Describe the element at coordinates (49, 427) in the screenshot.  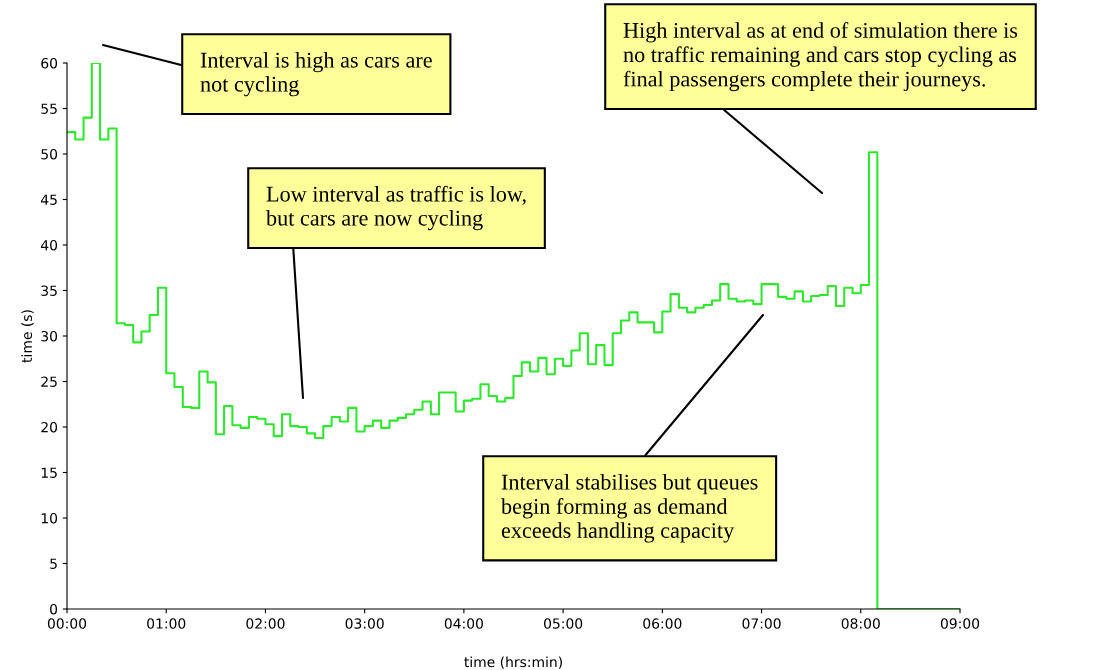
I see `y-tick-label: 20` at that location.